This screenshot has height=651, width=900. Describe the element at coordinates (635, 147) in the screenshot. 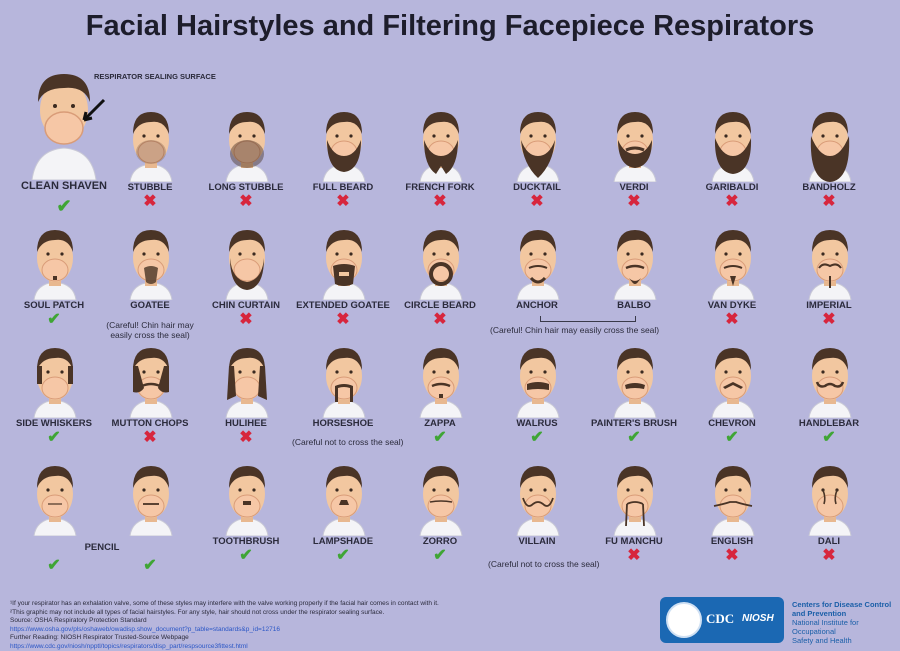

I see `verdi-face-icon` at that location.